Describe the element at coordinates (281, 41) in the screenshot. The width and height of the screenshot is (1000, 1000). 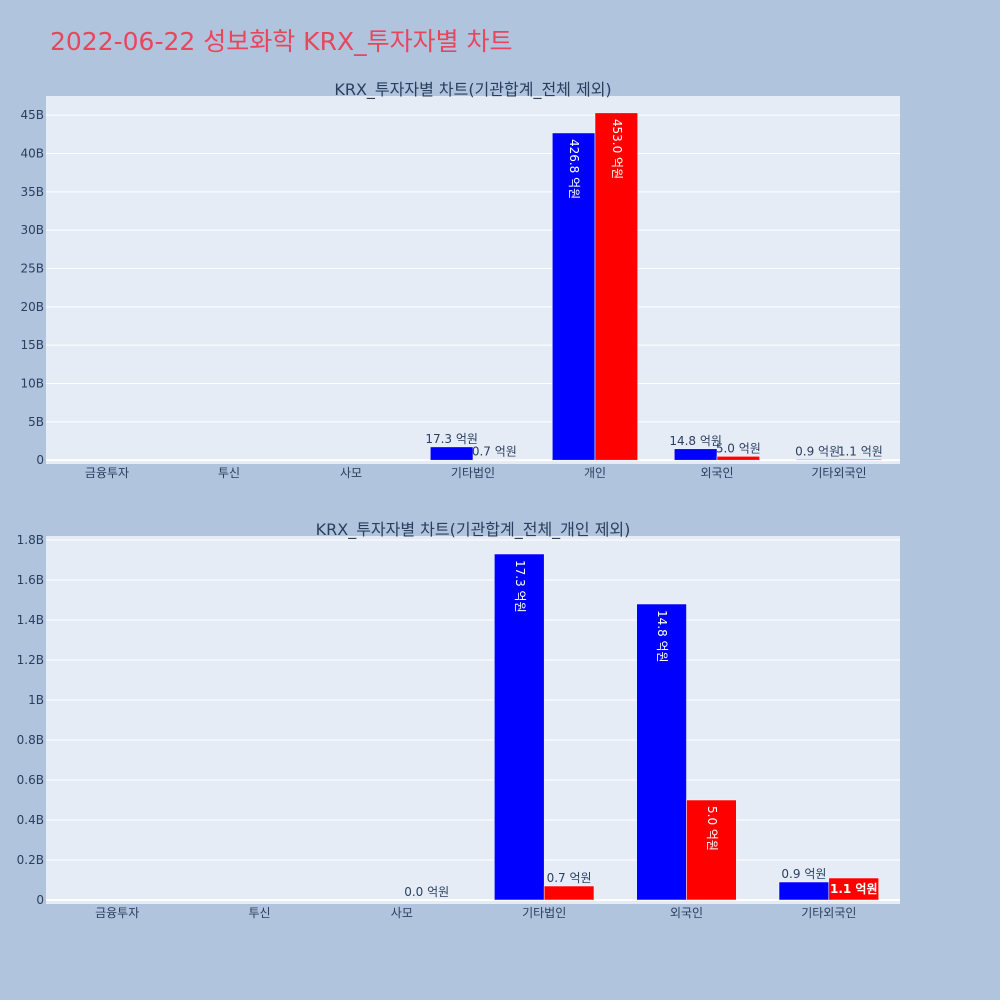
I see `page-title: 2022-06-22 성보화학 KRX_투자자별 차트` at that location.